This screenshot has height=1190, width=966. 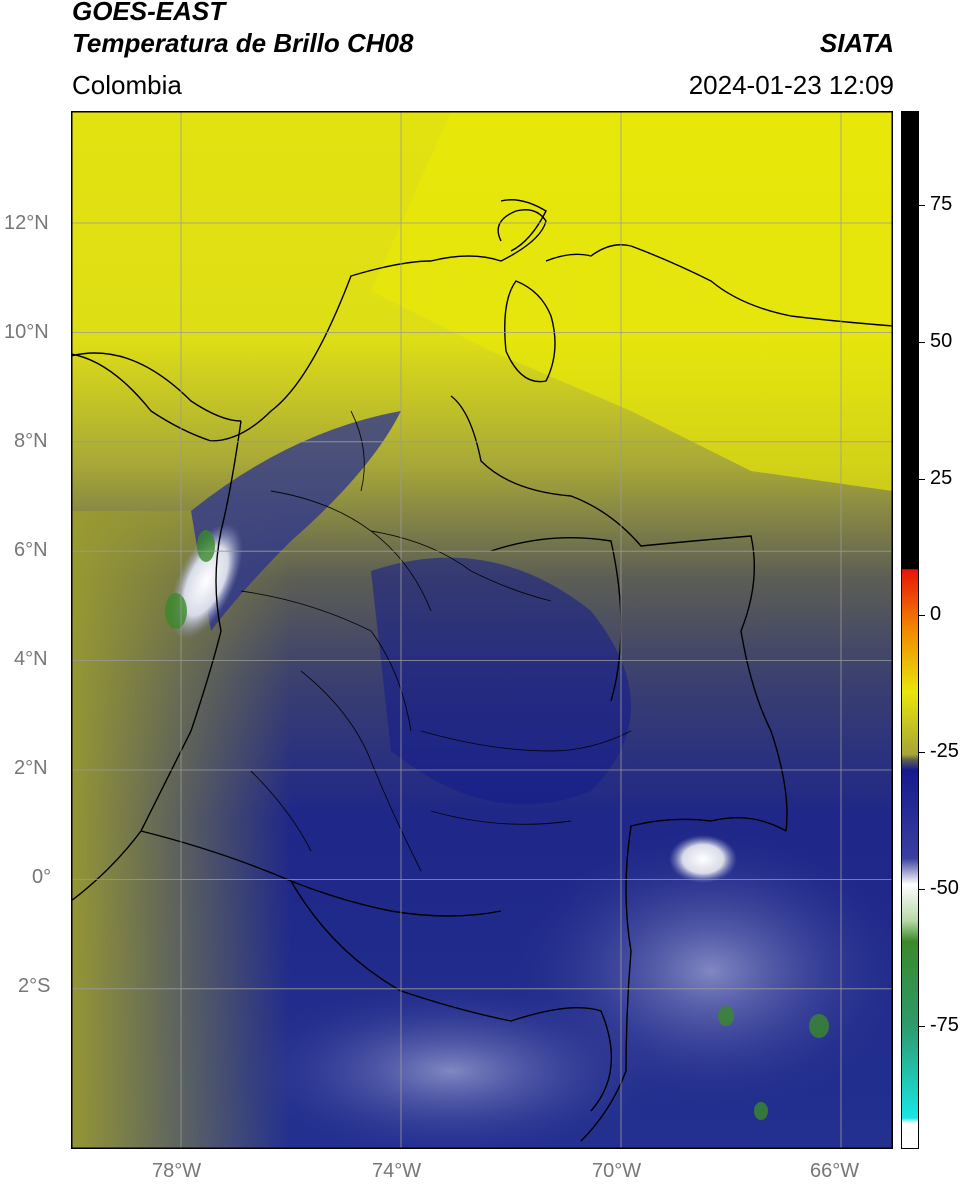 What do you see at coordinates (451, 1065) in the screenshot?
I see `south-haze` at bounding box center [451, 1065].